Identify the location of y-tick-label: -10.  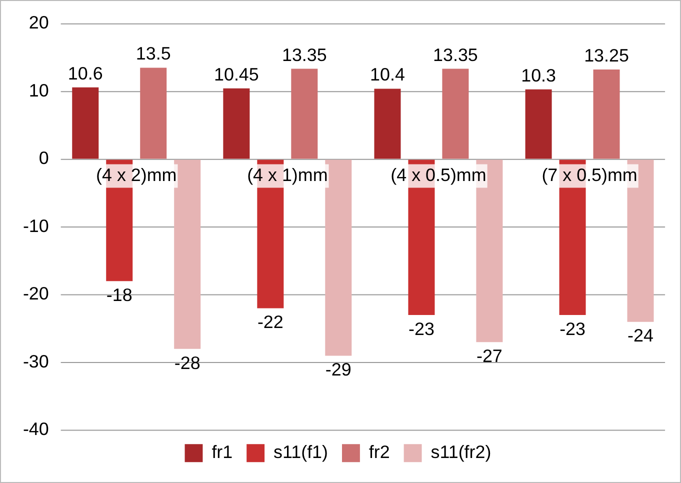
(35, 226).